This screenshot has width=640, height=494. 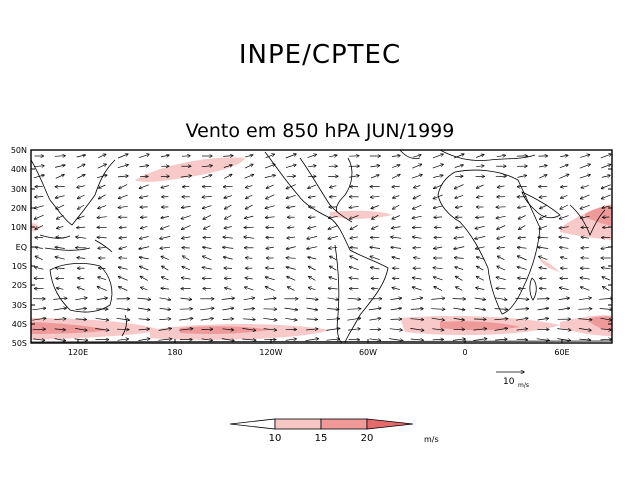 What do you see at coordinates (464, 352) in the screenshot?
I see `lon-label: 0` at bounding box center [464, 352].